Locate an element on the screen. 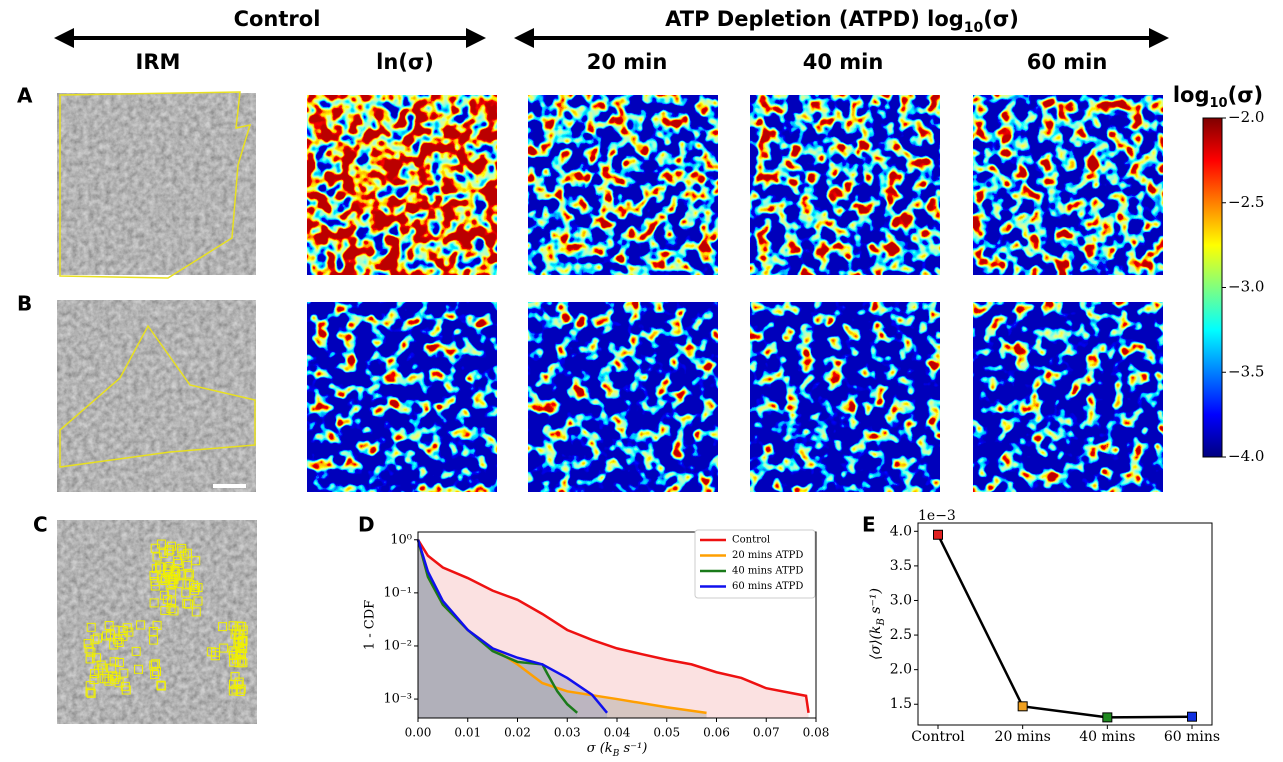 This screenshot has height=762, width=1283. colorbar-title-part: (σ) is located at coordinates (1246, 95).